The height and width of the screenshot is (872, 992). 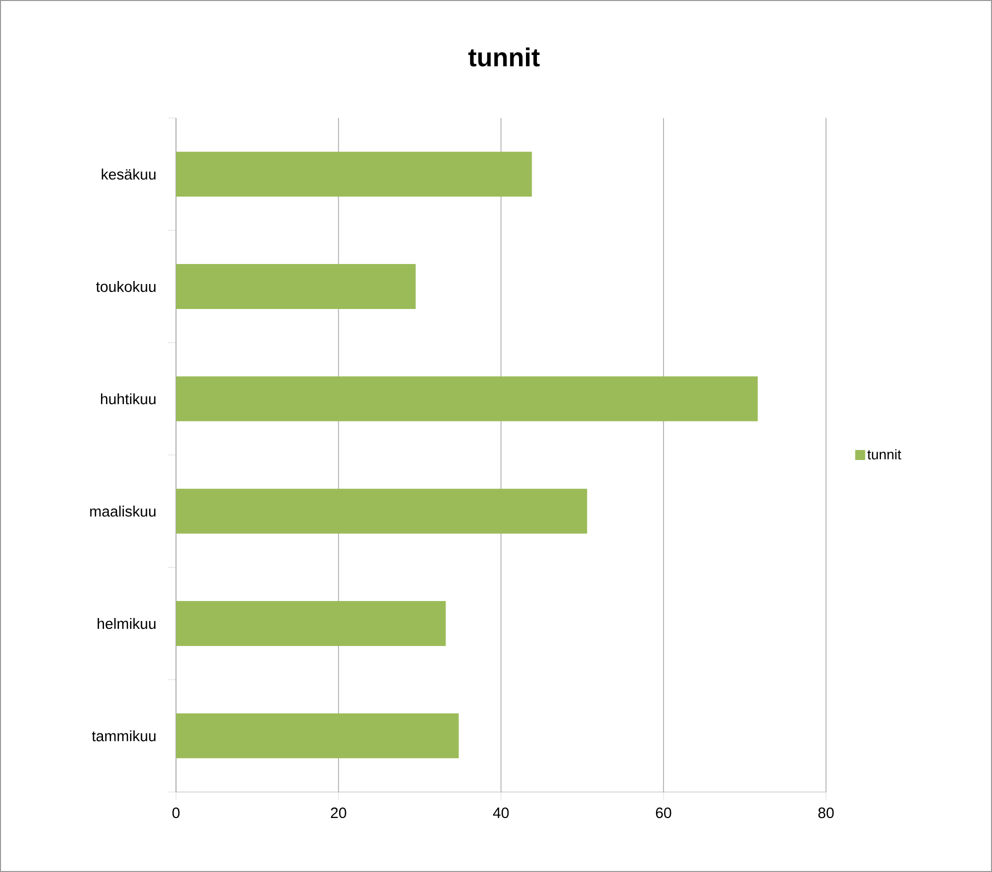 What do you see at coordinates (126, 286) in the screenshot?
I see `y-tick-label: toukokuu` at bounding box center [126, 286].